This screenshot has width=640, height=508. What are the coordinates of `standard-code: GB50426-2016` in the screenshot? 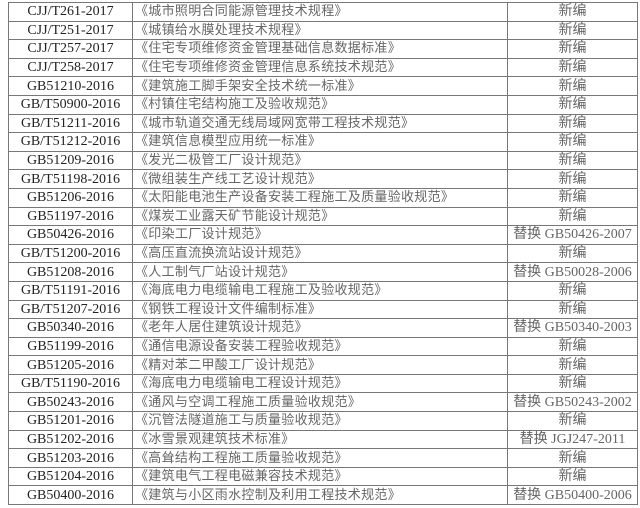 It's located at (70, 235).